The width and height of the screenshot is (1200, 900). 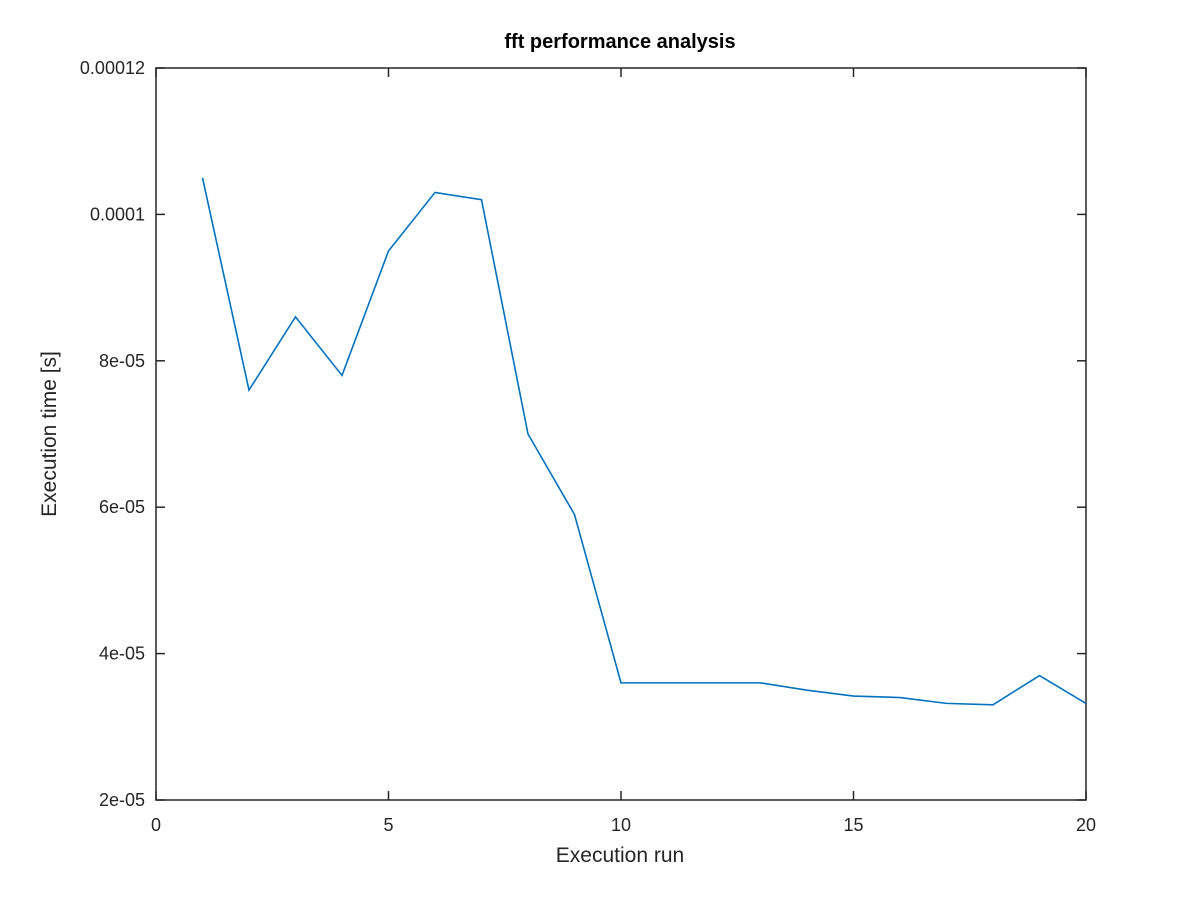 What do you see at coordinates (621, 825) in the screenshot?
I see `x-tick-label: 10` at bounding box center [621, 825].